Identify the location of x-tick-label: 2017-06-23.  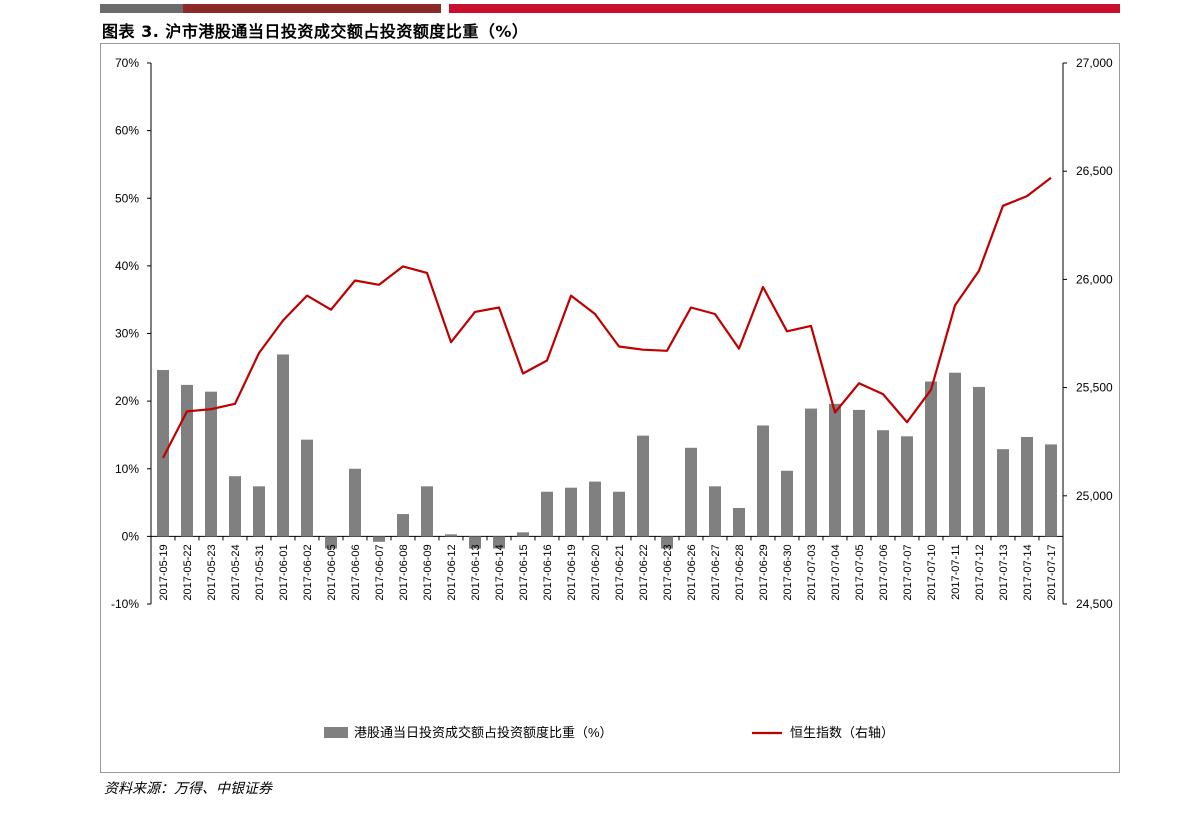
(668, 572).